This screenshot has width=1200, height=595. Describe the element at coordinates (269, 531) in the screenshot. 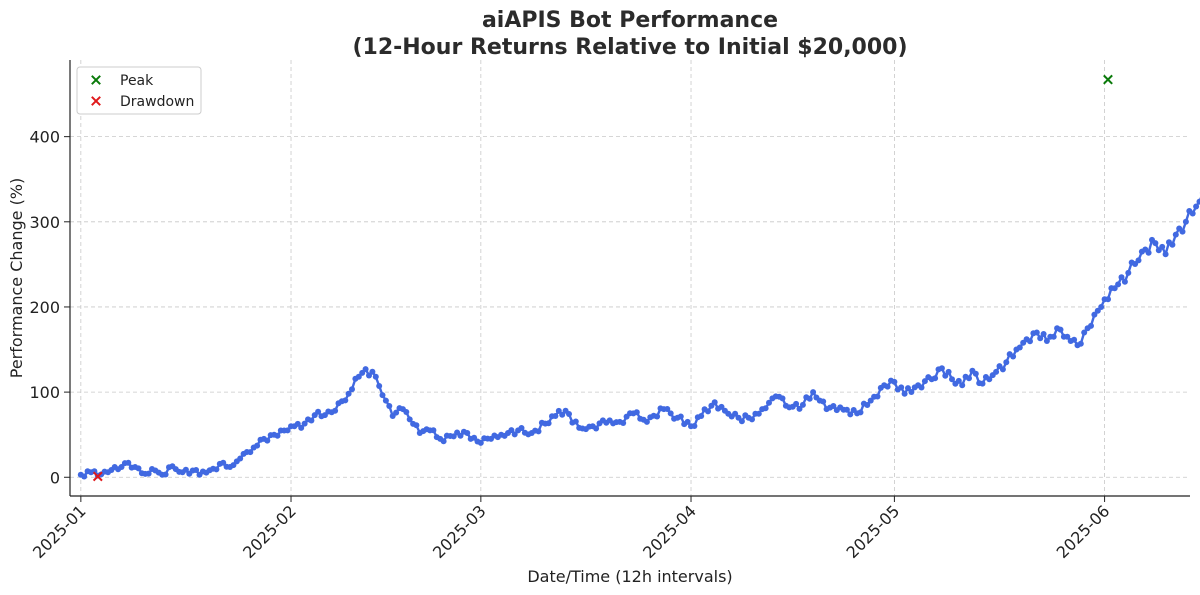

I see `x-tick-label: 2025-02` at that location.